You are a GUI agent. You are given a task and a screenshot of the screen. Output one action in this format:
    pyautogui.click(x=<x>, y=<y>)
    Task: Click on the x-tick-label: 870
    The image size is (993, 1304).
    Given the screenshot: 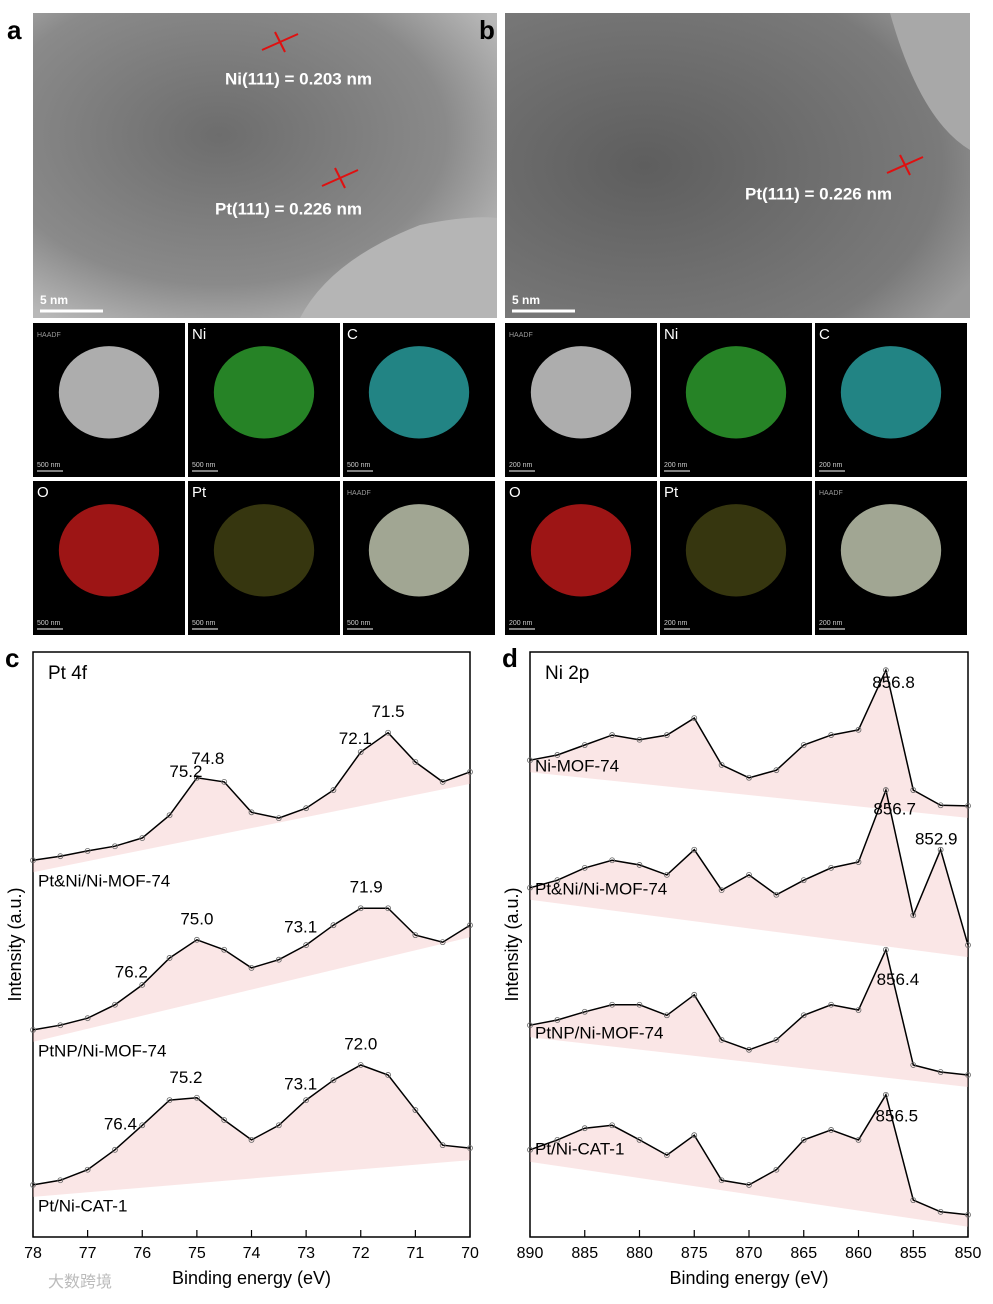 What is the action you would take?
    pyautogui.click(x=749, y=1253)
    